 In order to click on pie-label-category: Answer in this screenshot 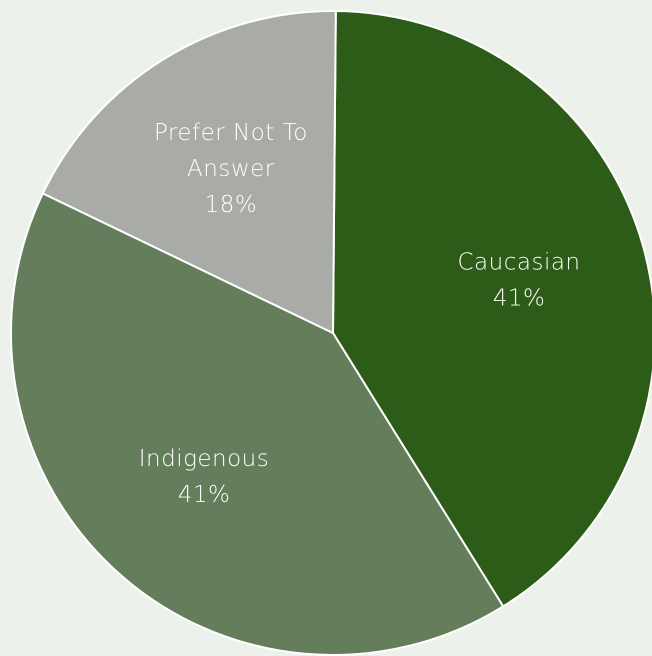, I will do `click(231, 169)`.